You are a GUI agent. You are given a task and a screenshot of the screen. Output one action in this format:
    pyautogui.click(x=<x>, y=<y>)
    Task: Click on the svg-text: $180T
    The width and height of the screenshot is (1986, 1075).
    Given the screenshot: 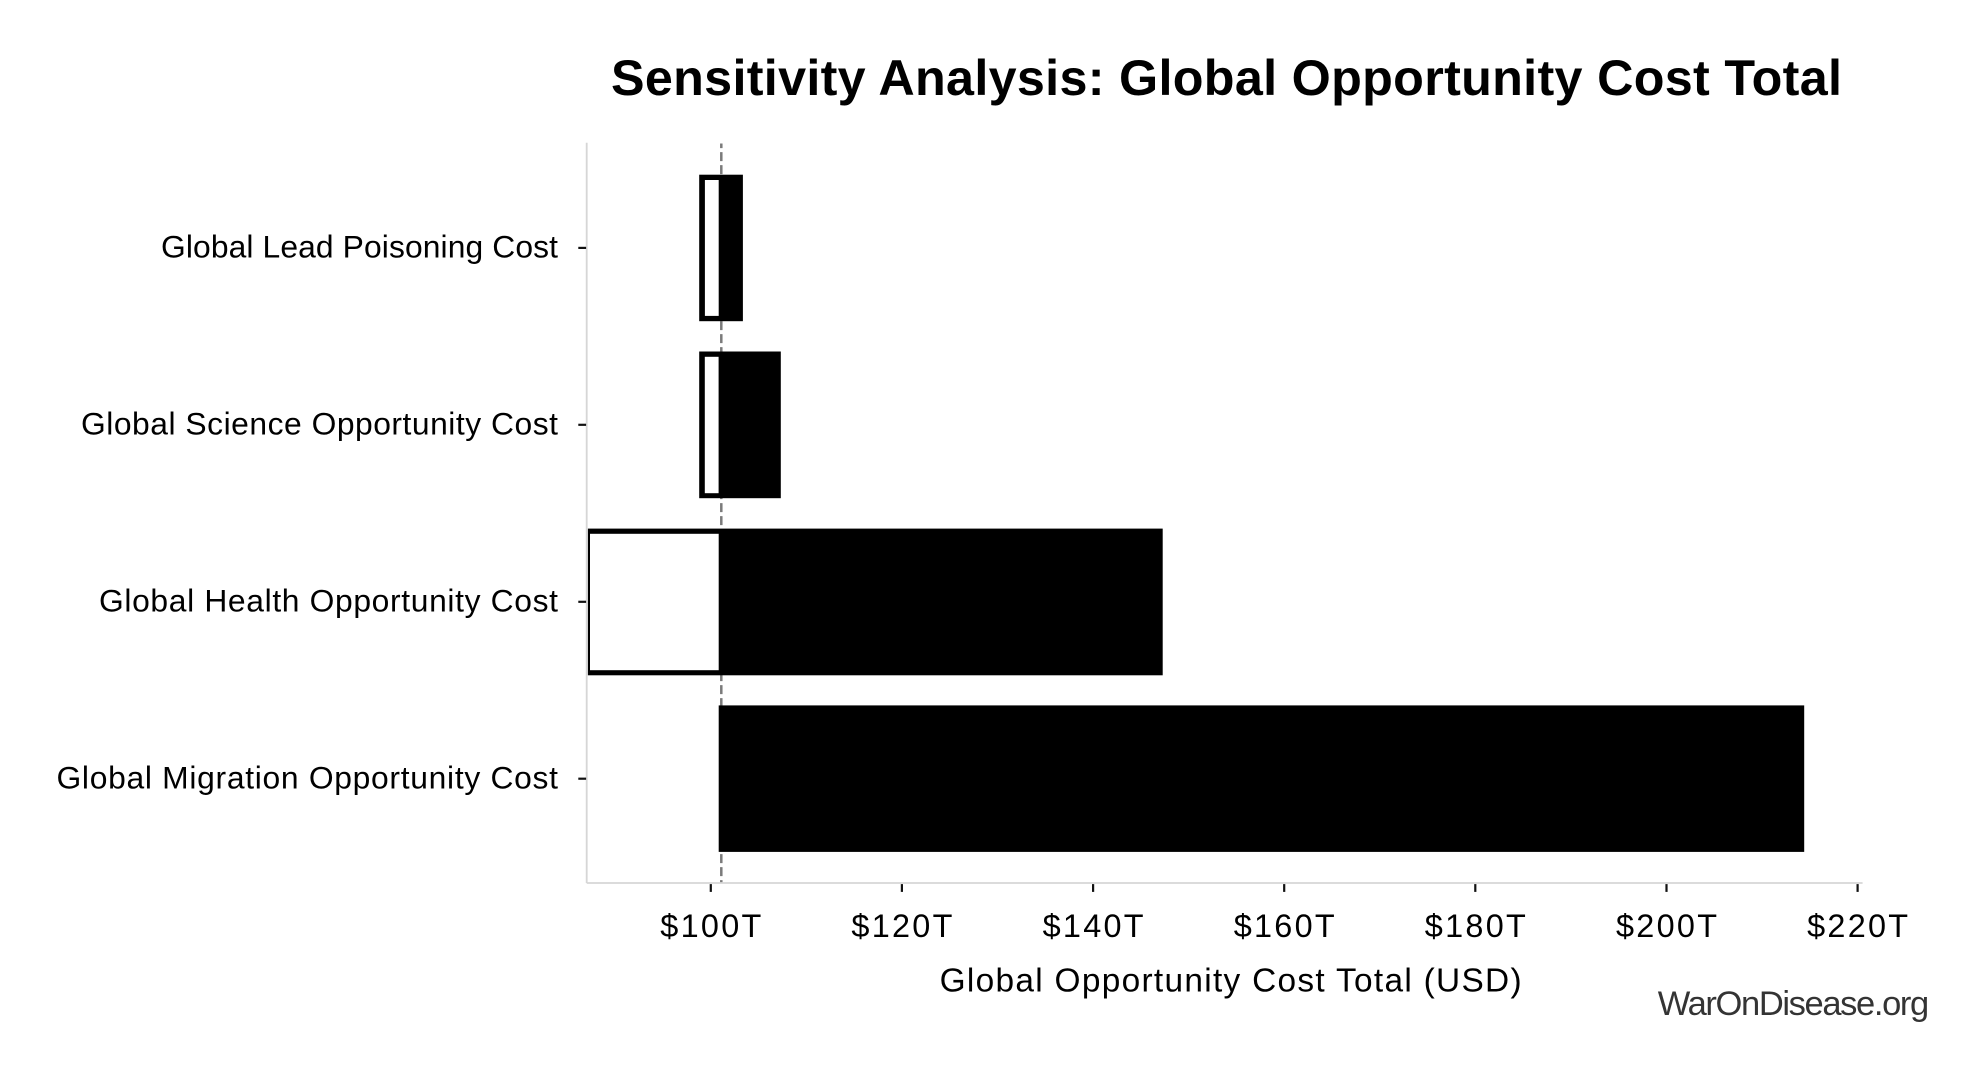 What is the action you would take?
    pyautogui.click(x=1475, y=926)
    